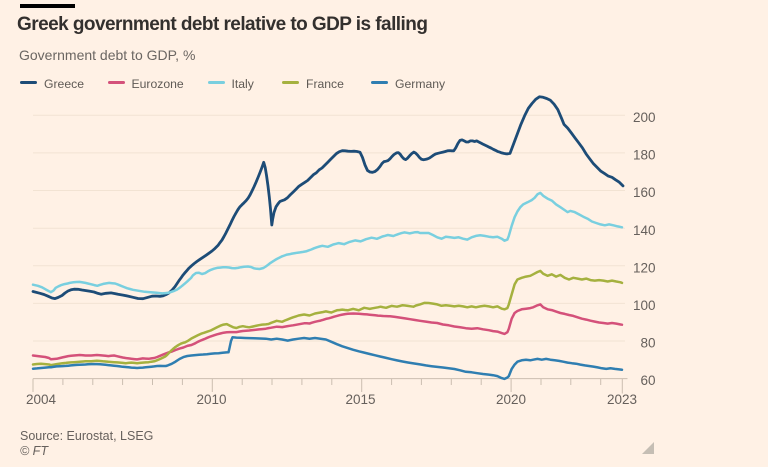  Describe the element at coordinates (644, 155) in the screenshot. I see `svg-text: 180` at that location.